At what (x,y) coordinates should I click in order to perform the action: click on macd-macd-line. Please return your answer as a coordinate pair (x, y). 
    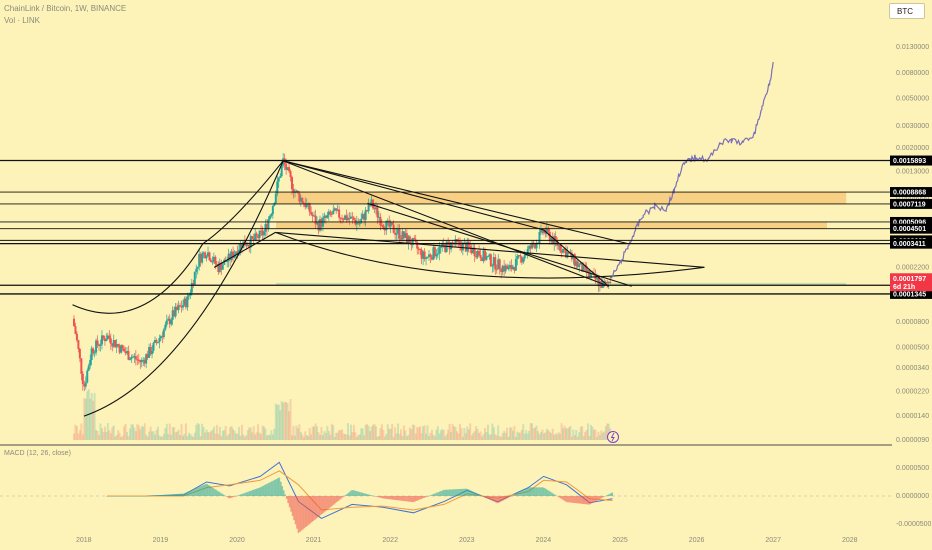
    Looking at the image, I should click on (360, 490).